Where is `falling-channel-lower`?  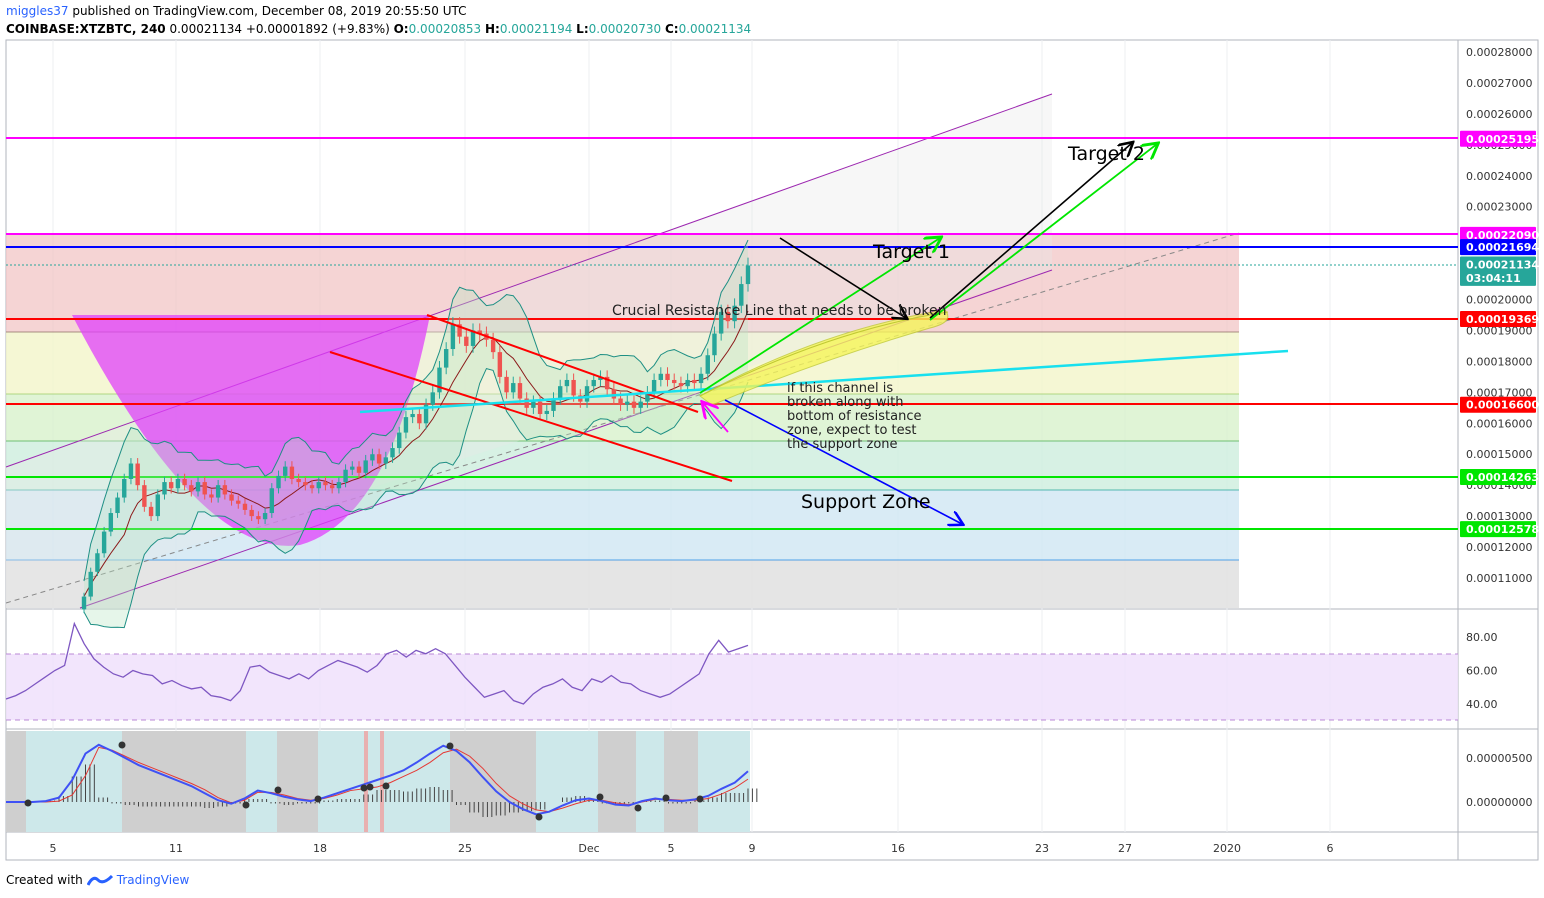 falling-channel-lower is located at coordinates (531, 416).